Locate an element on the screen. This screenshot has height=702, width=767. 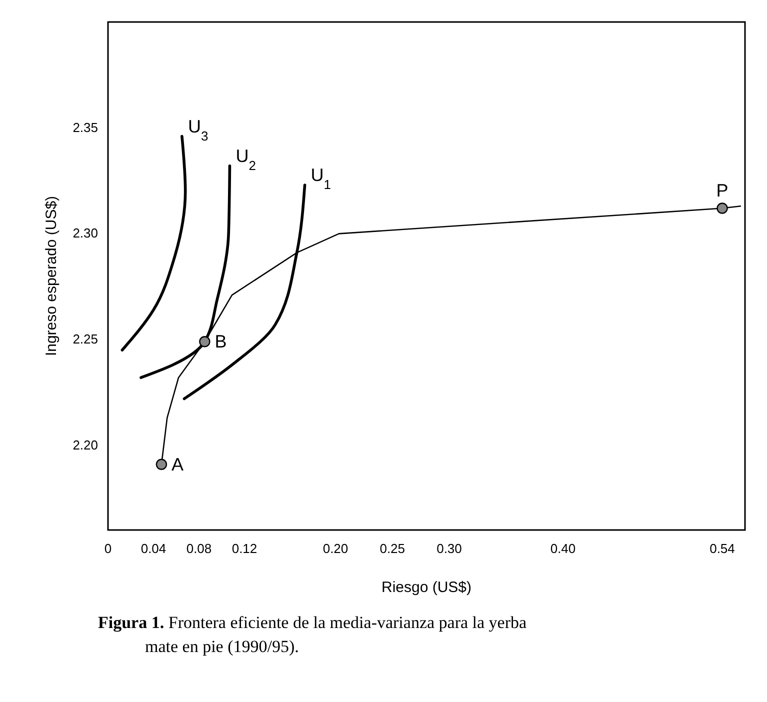
x-tick-label: 0.40 is located at coordinates (563, 548).